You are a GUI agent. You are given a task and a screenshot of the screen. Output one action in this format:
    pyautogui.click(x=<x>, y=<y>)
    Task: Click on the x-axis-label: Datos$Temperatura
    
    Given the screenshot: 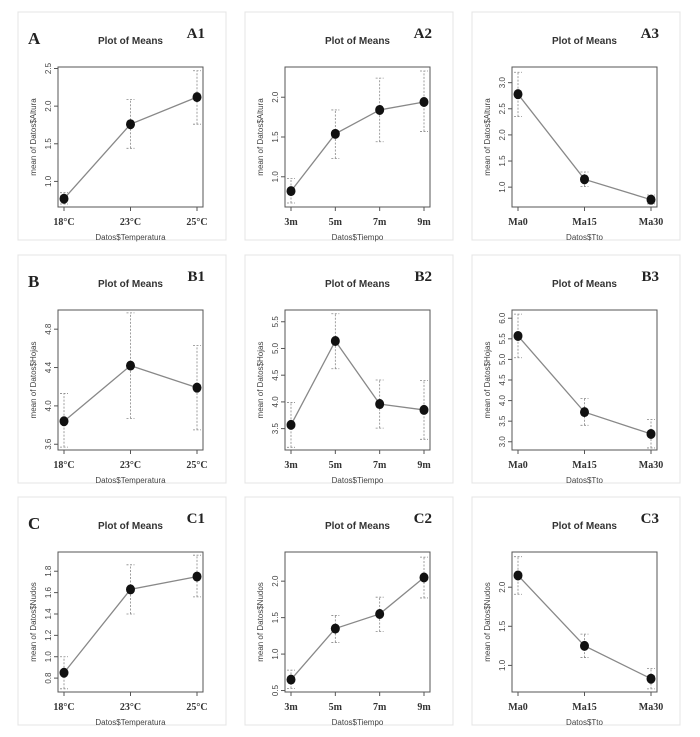 What is the action you would take?
    pyautogui.click(x=130, y=237)
    